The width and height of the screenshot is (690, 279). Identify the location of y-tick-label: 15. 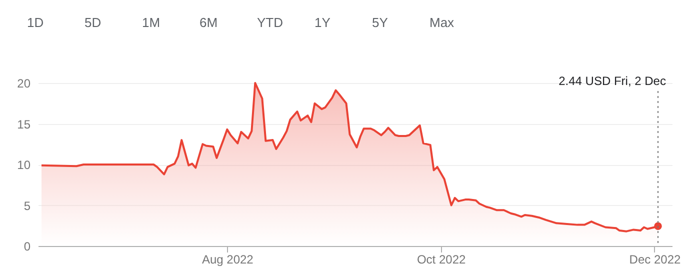
(24, 124).